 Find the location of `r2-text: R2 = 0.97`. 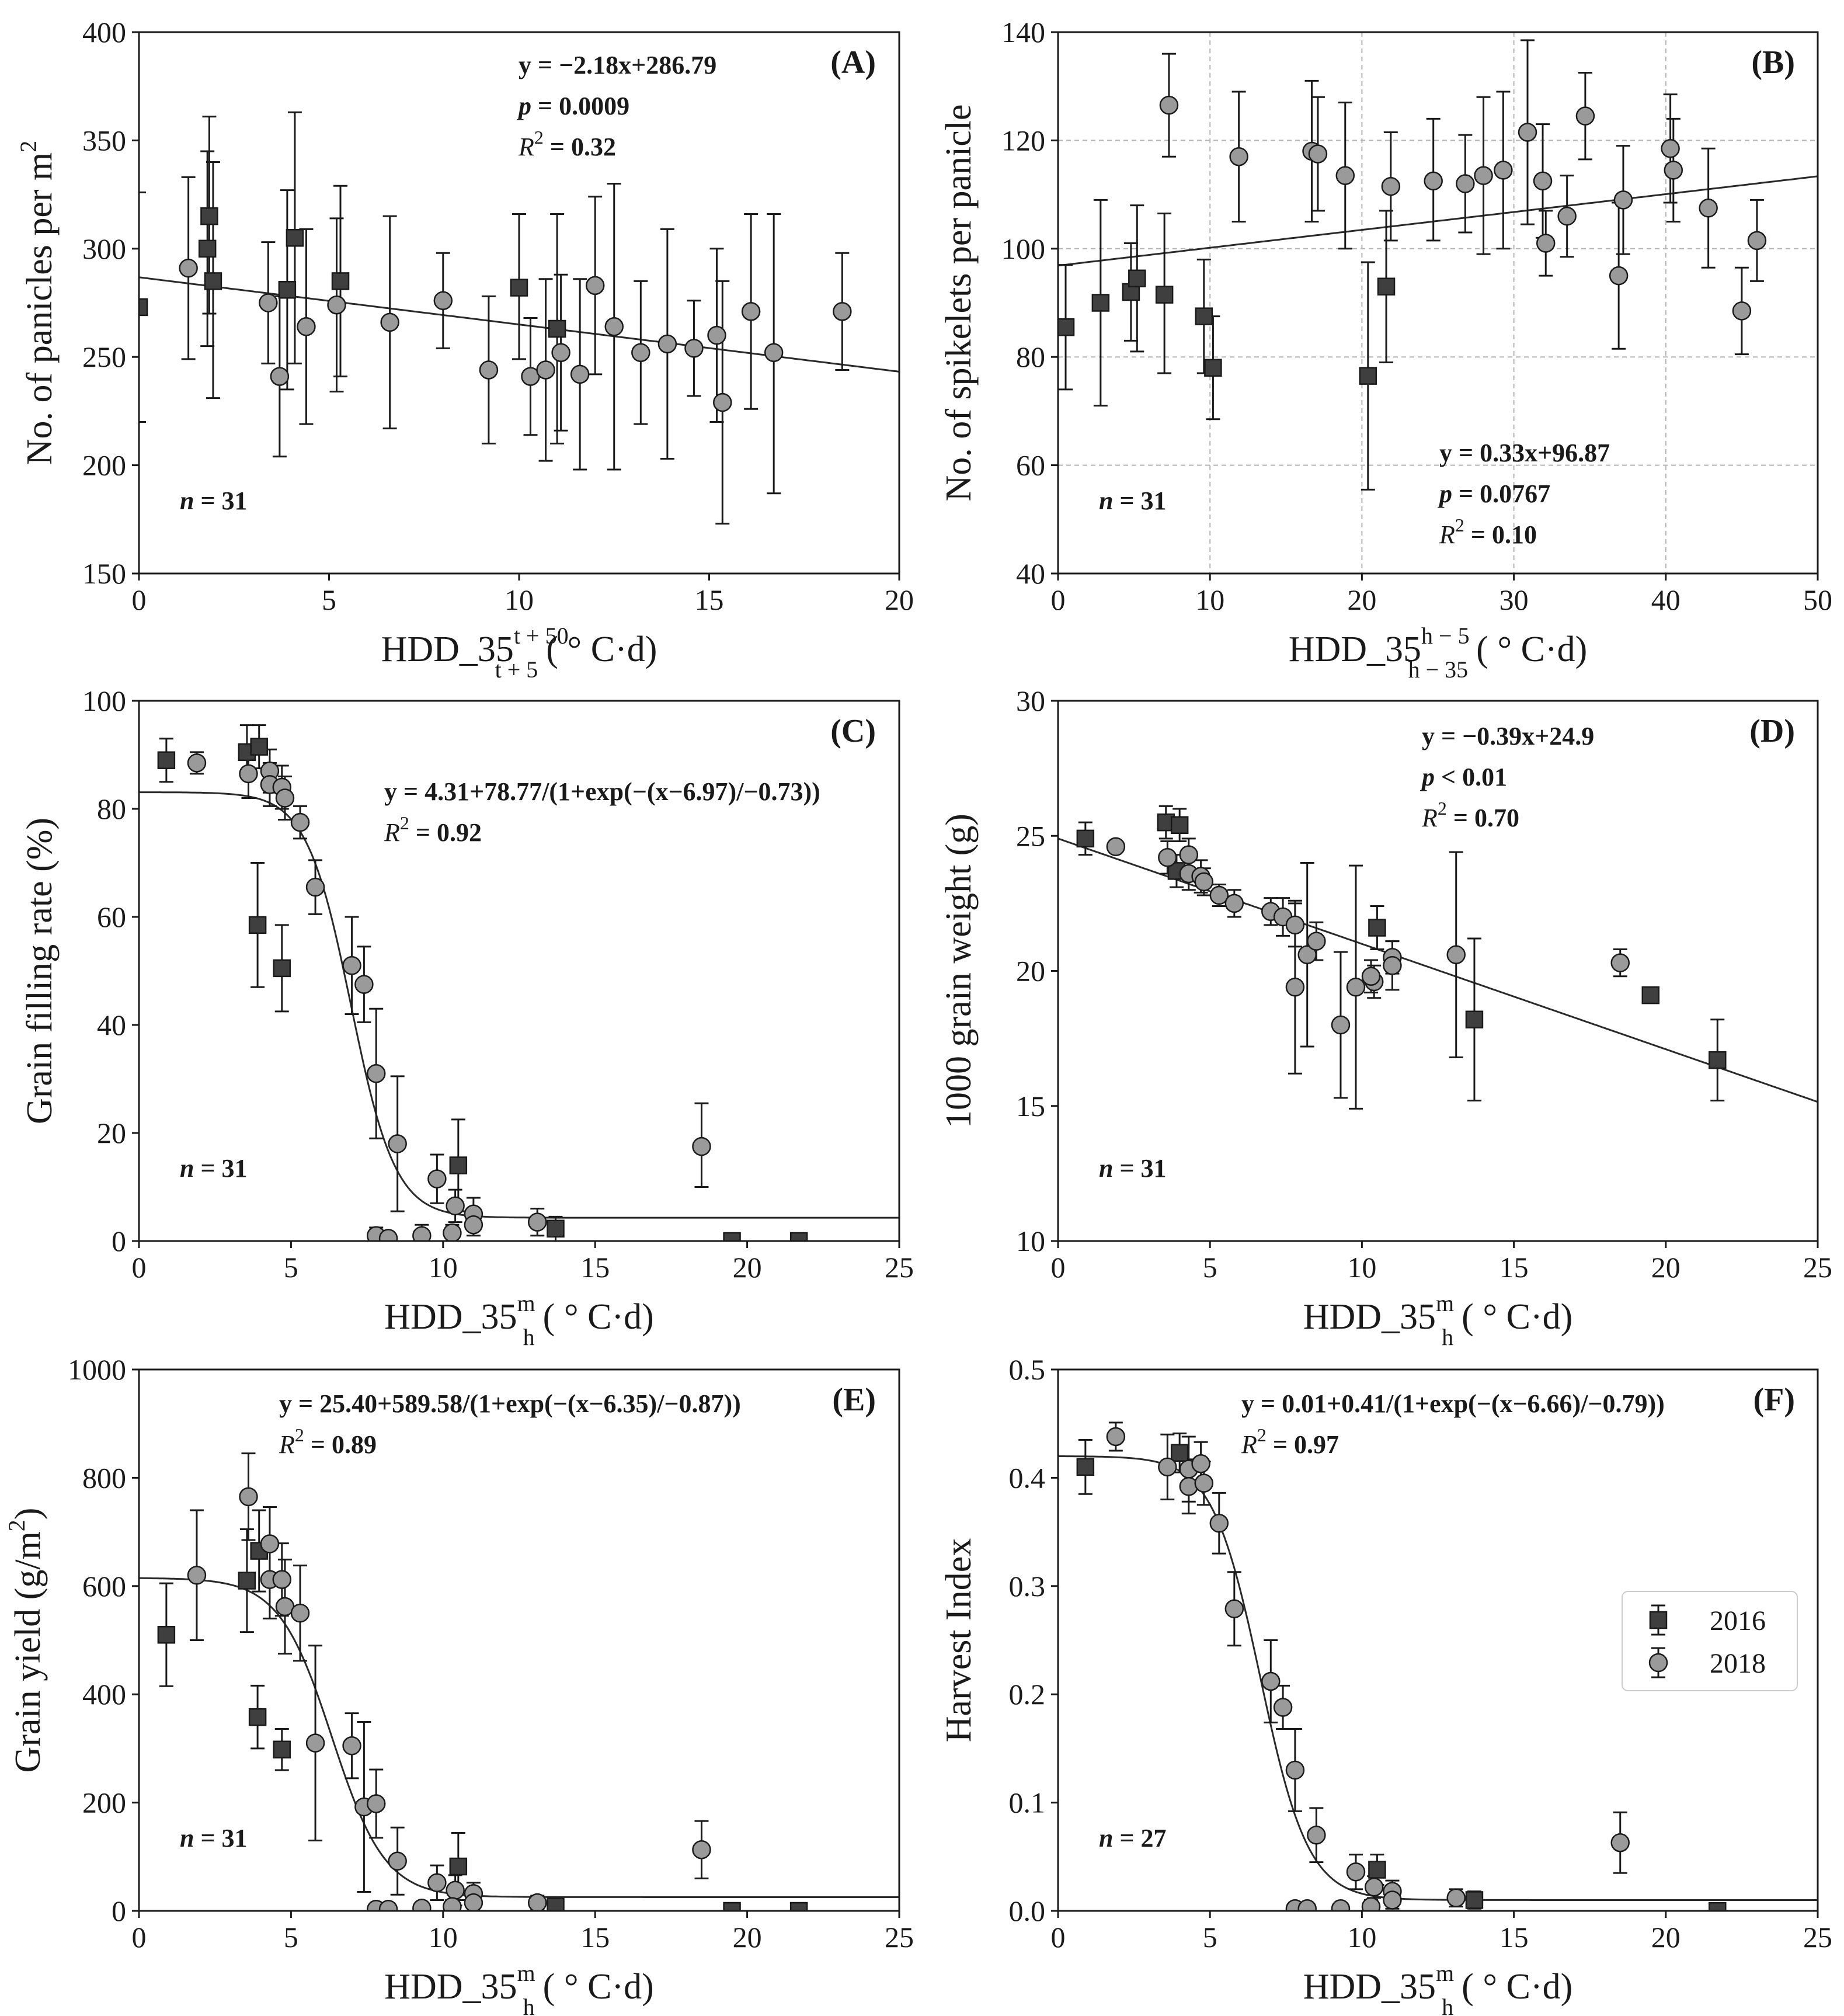

r2-text: R2 = 0.97 is located at coordinates (1290, 1441).